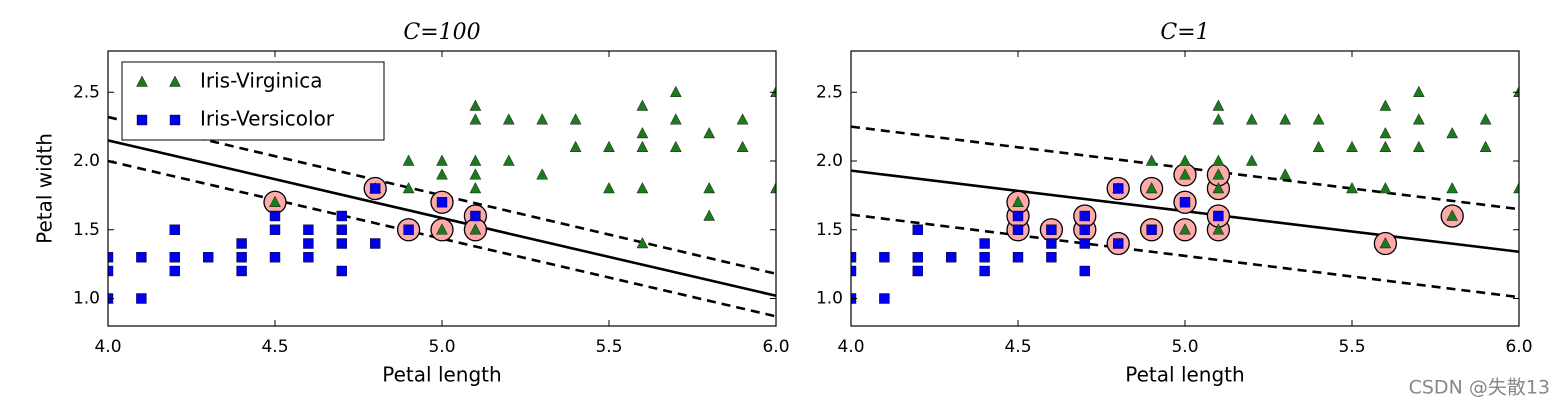 The height and width of the screenshot is (418, 1562). What do you see at coordinates (274, 347) in the screenshot?
I see `x-tick-label: 4.5` at bounding box center [274, 347].